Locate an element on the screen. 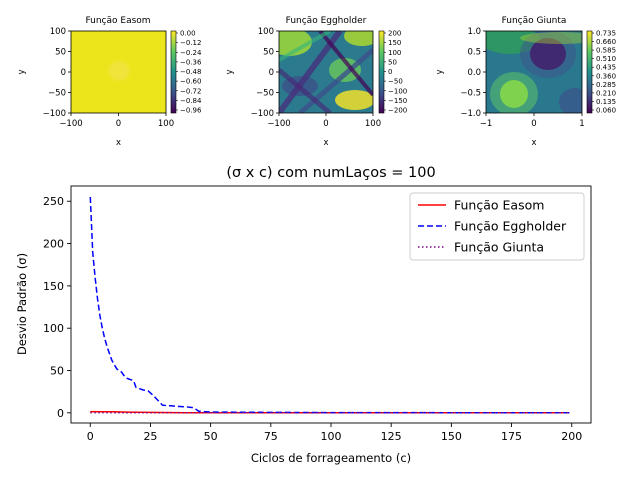 The height and width of the screenshot is (480, 640). eggholder-ytick: 100 is located at coordinates (266, 32).